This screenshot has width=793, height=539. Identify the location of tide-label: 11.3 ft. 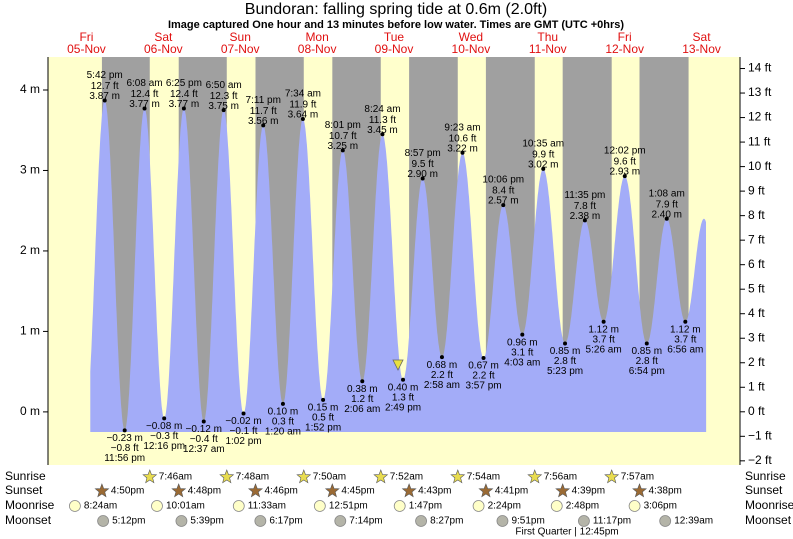
(382, 120).